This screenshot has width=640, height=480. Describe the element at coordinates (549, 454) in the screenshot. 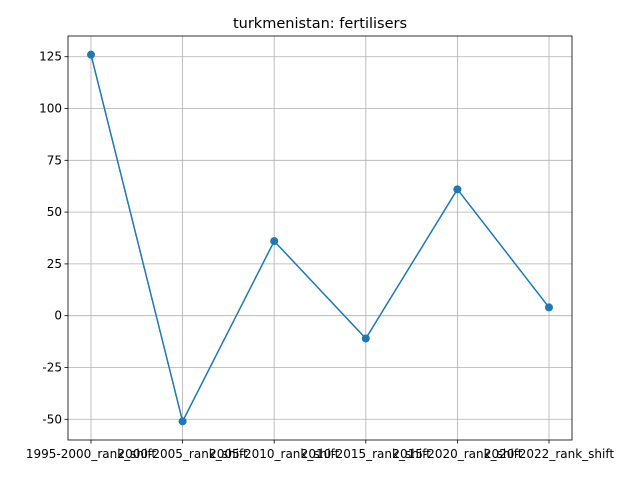

I see `x-tick-label: 2020-2022_rank_shift` at that location.